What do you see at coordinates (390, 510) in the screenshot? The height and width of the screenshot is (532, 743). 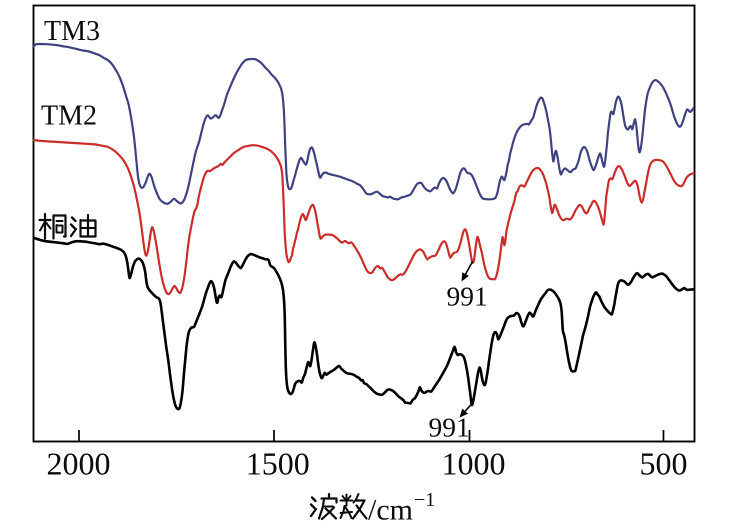 I see `svg-text: /cm` at bounding box center [390, 510].